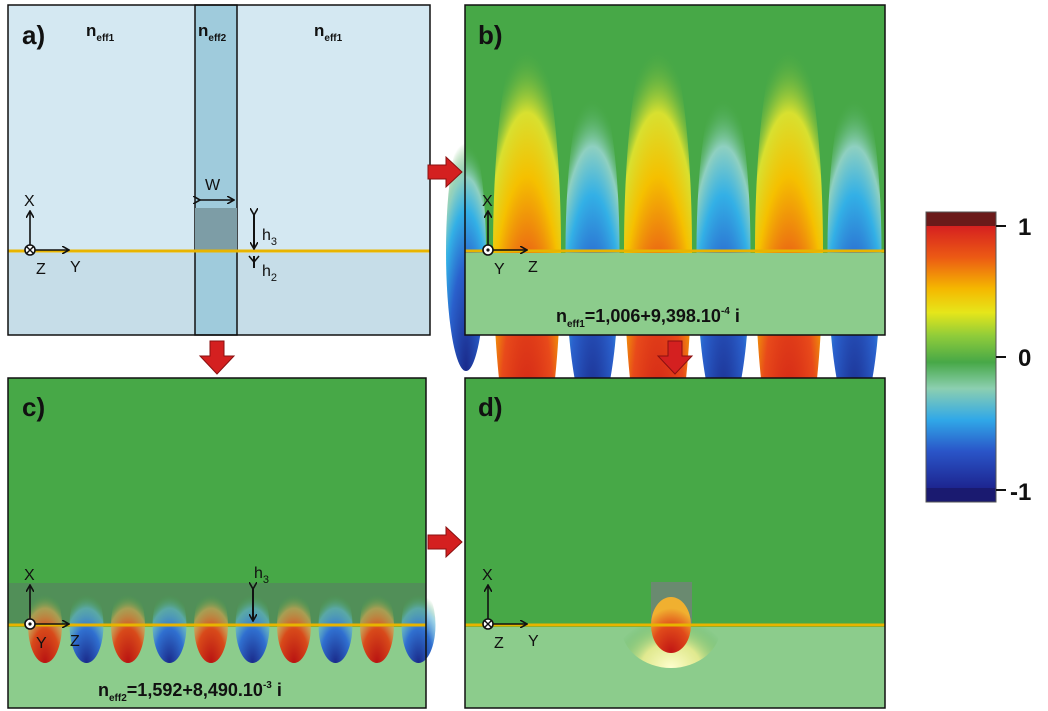 This screenshot has height=711, width=1048. What do you see at coordinates (52, 609) in the screenshot?
I see `panel-c-axes: X Y Z` at bounding box center [52, 609].